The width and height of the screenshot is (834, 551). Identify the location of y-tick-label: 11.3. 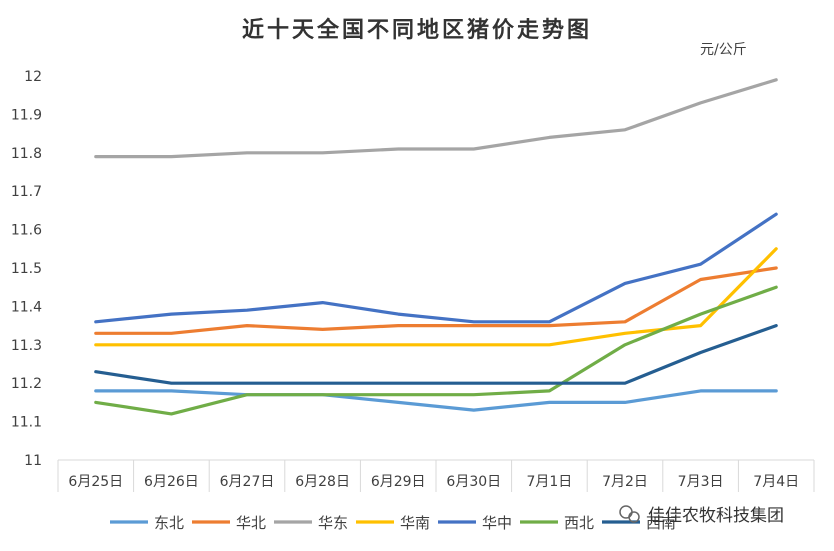
(26, 346).